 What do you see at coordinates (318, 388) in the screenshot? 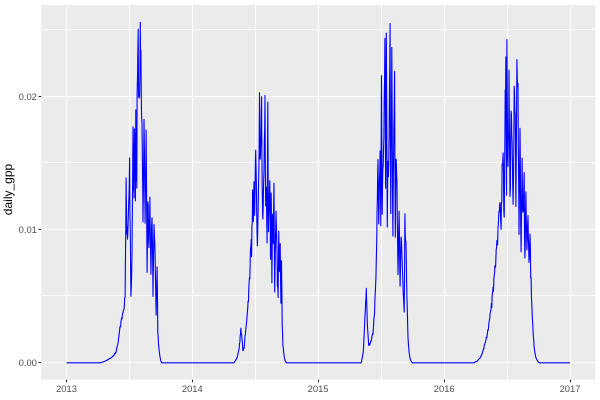
I see `svg-text: 2015` at bounding box center [318, 388].